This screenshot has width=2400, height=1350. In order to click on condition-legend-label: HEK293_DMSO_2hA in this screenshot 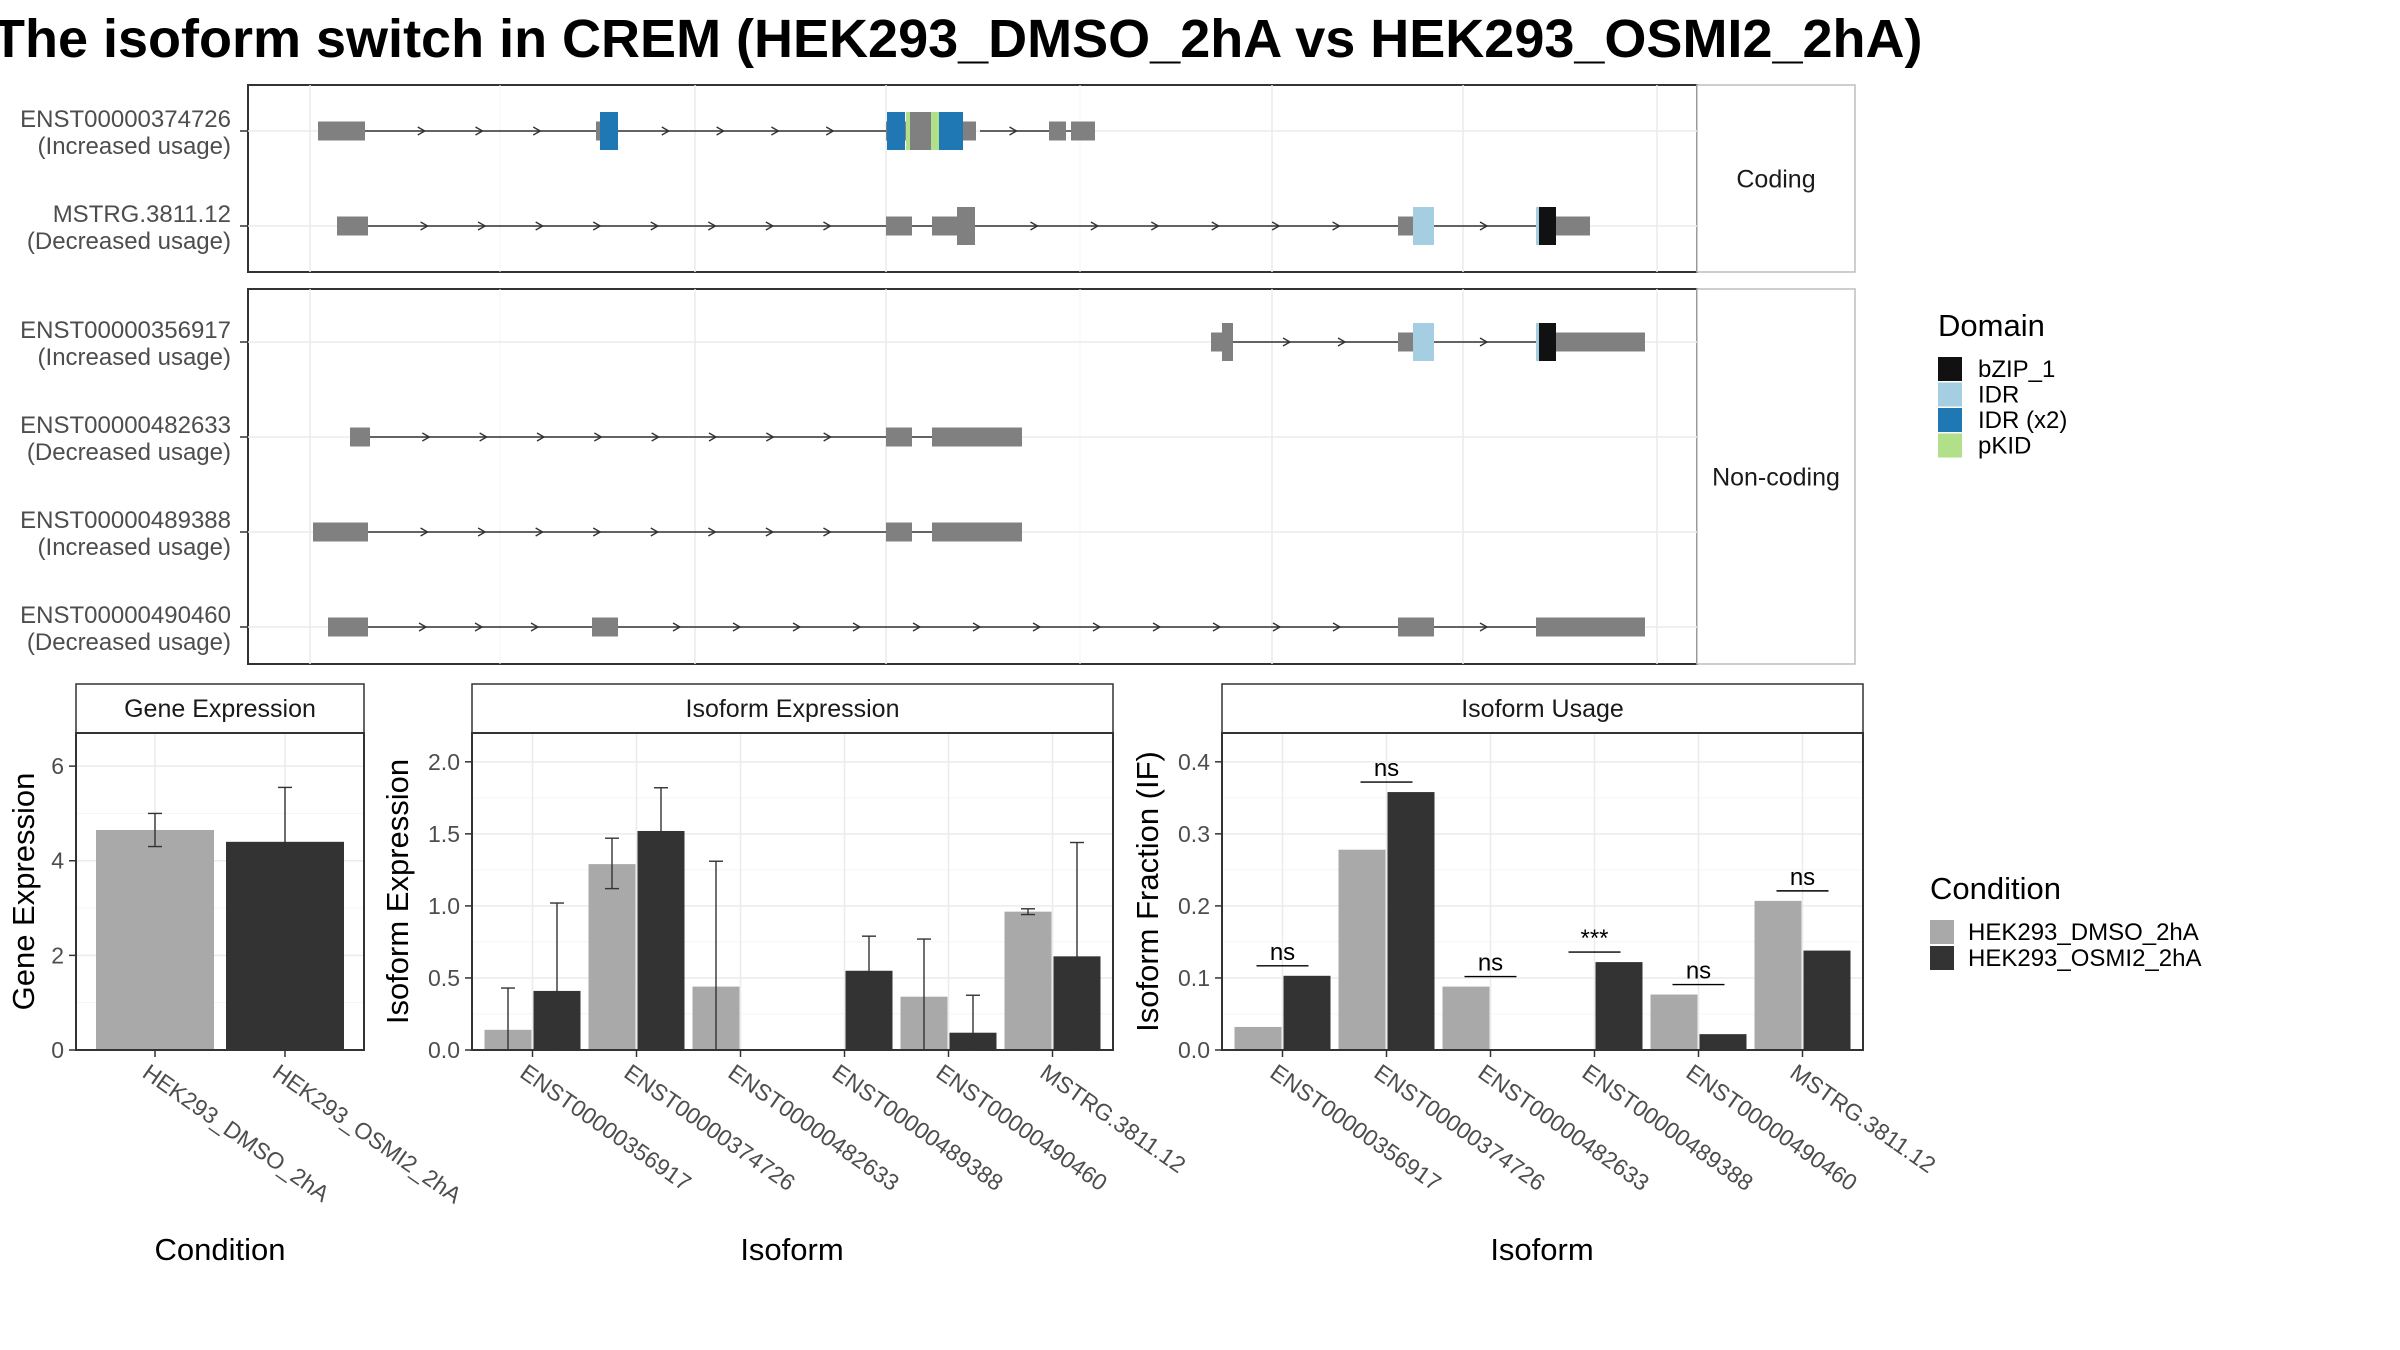, I will do `click(2083, 932)`.